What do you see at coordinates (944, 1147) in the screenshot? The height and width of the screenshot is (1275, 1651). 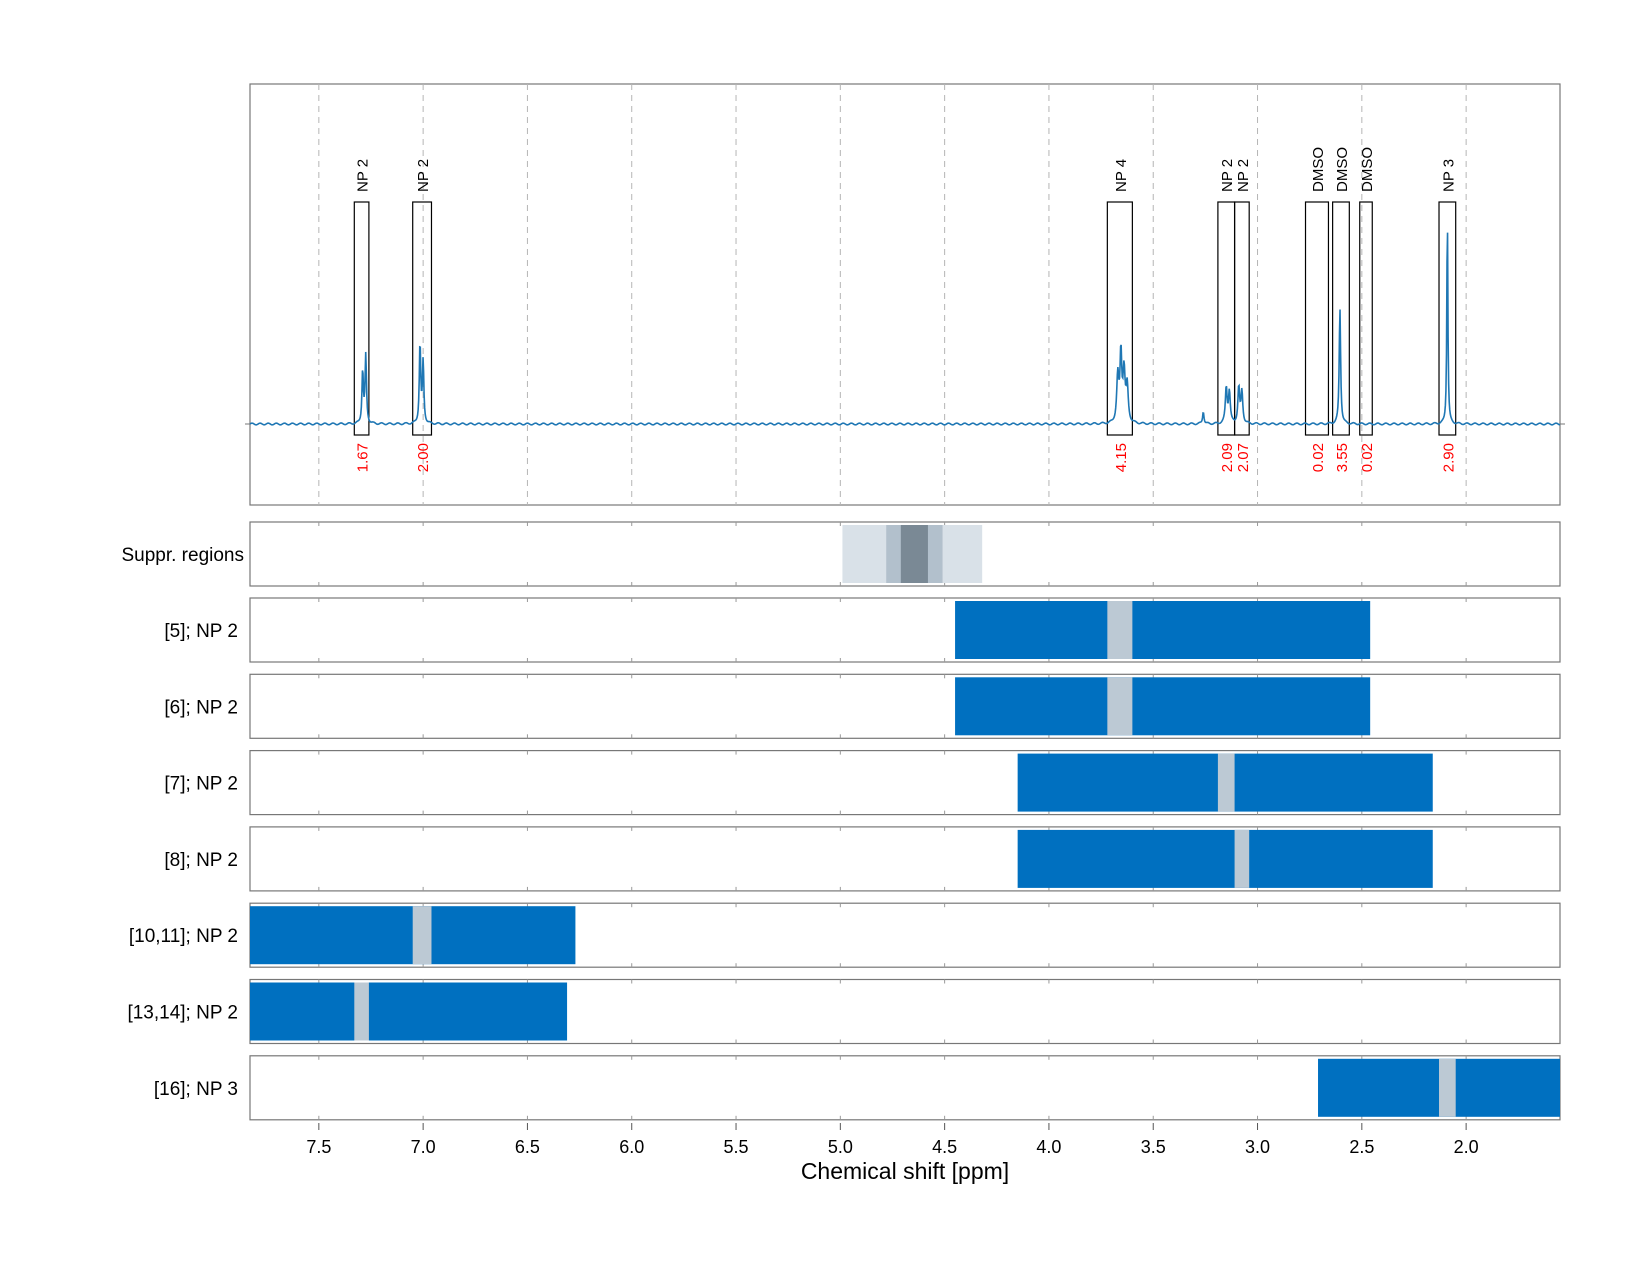 I see `x-tick-label: 4.5` at bounding box center [944, 1147].